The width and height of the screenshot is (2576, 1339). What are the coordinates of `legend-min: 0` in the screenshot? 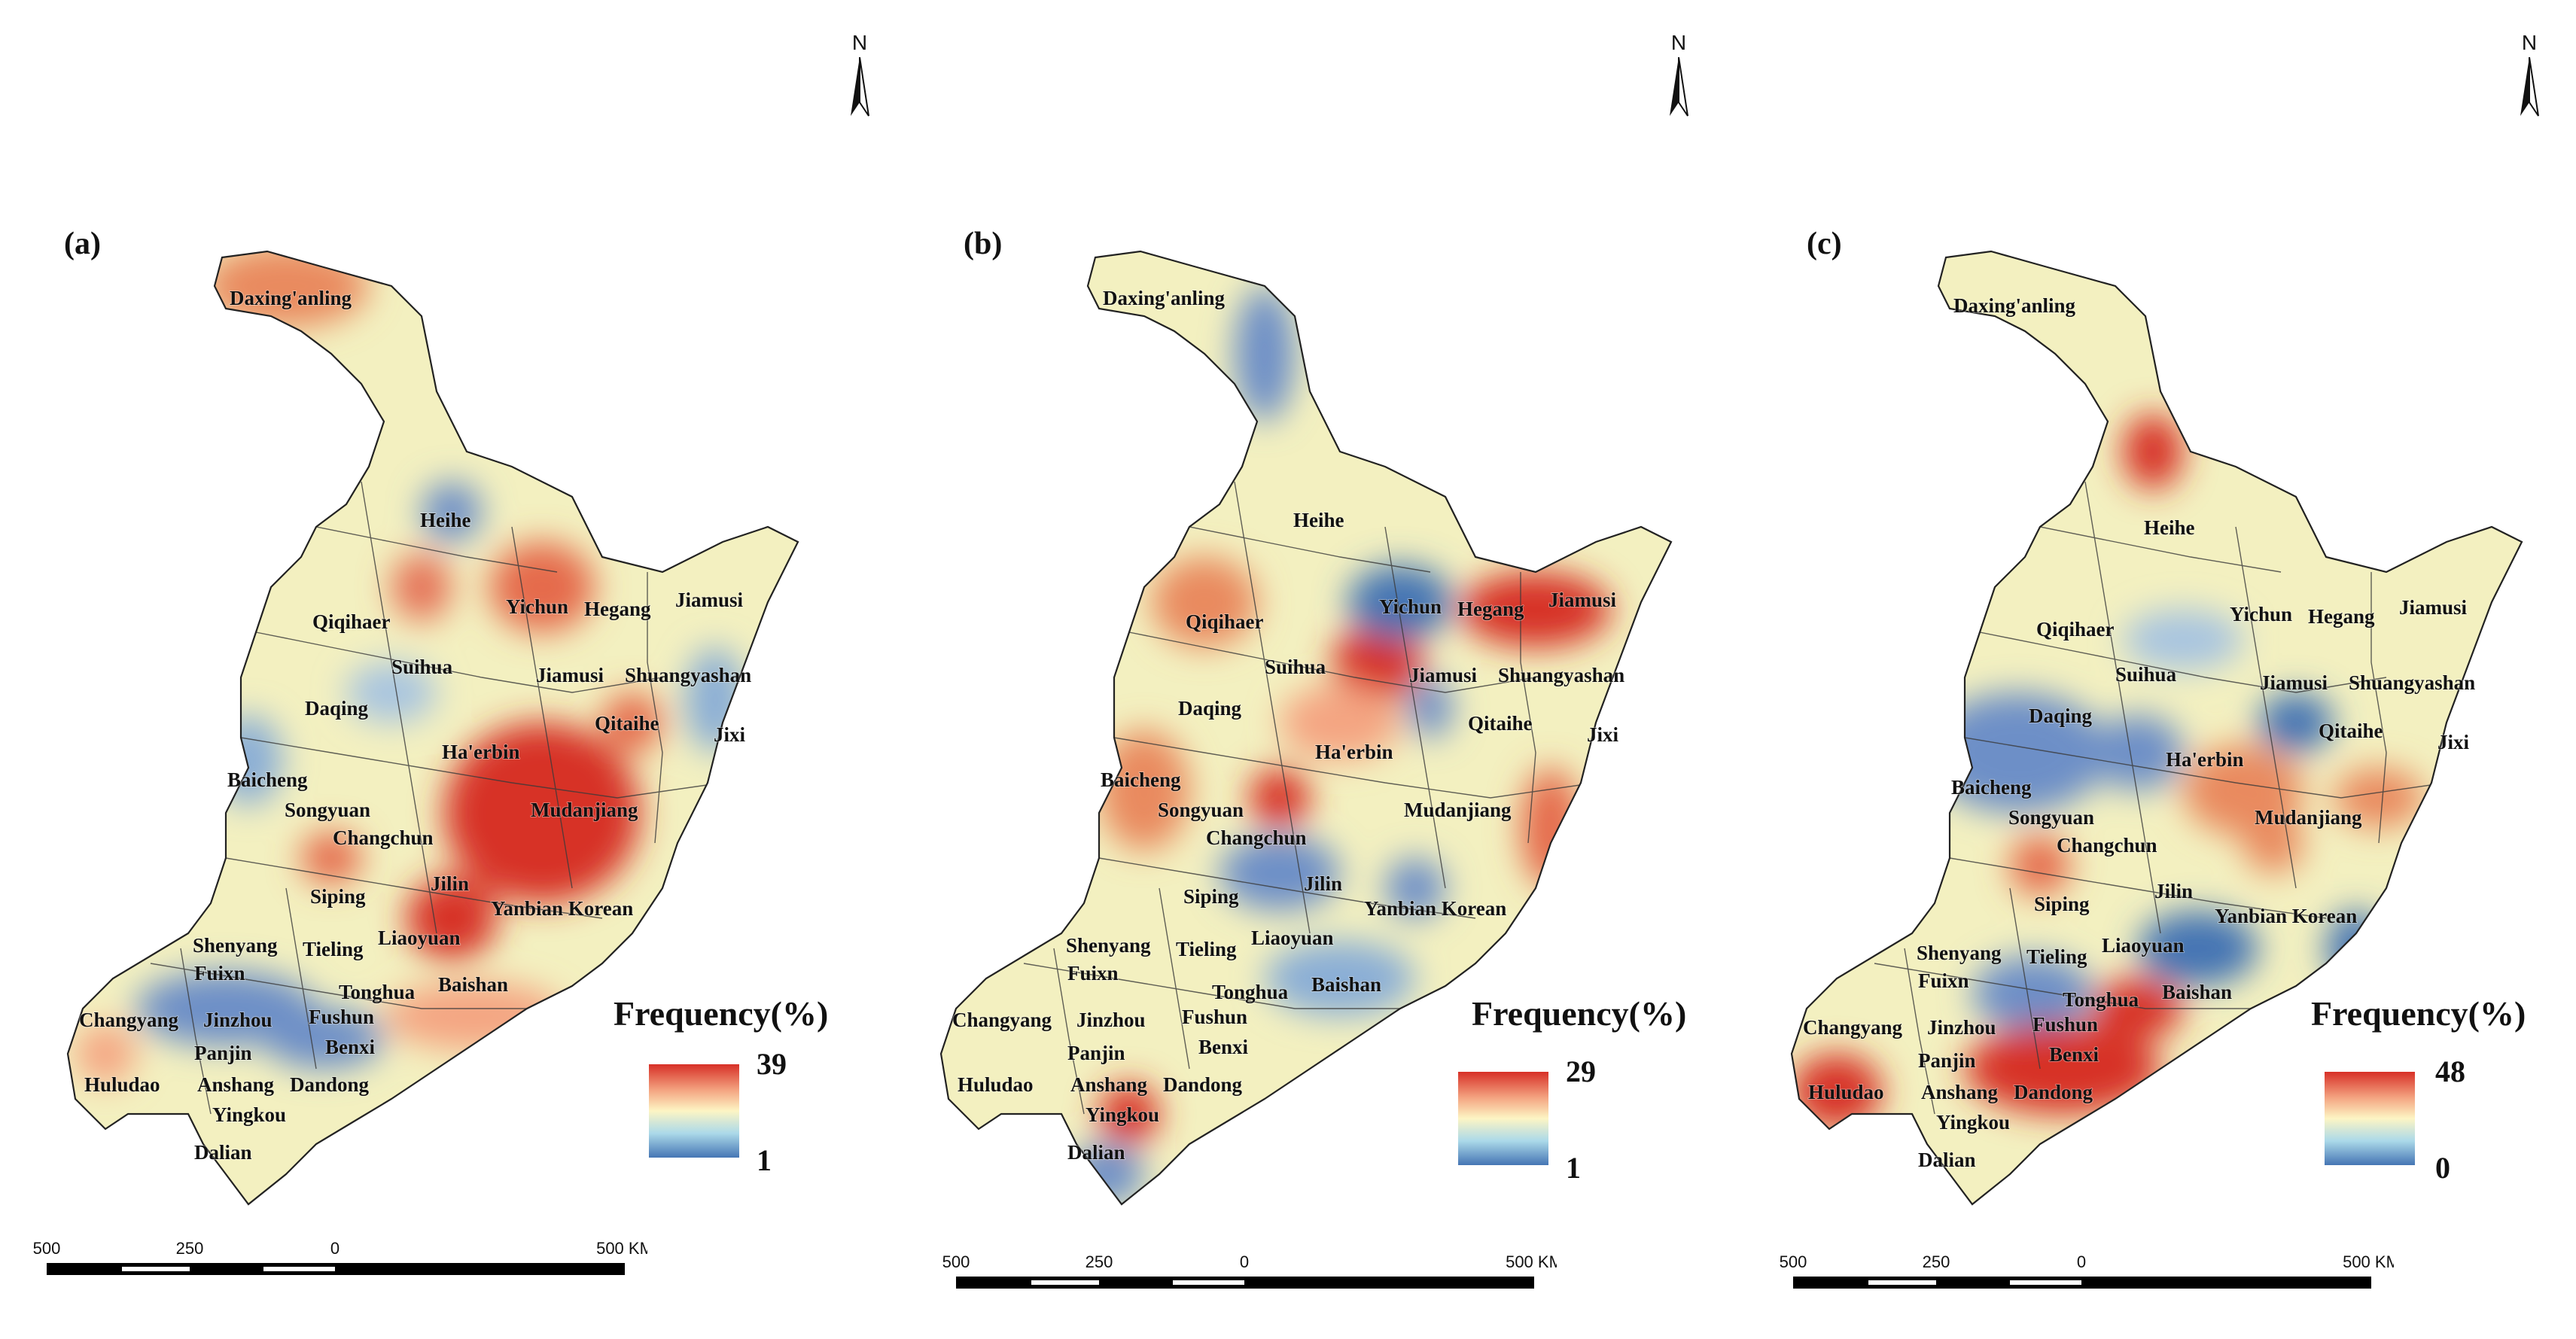 It's located at (2442, 1168).